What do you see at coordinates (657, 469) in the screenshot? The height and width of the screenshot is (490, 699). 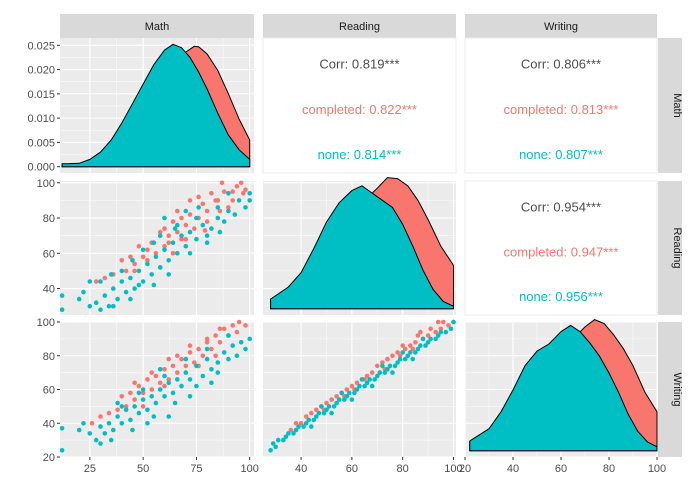 I see `x-tick-label-writing: 100` at bounding box center [657, 469].